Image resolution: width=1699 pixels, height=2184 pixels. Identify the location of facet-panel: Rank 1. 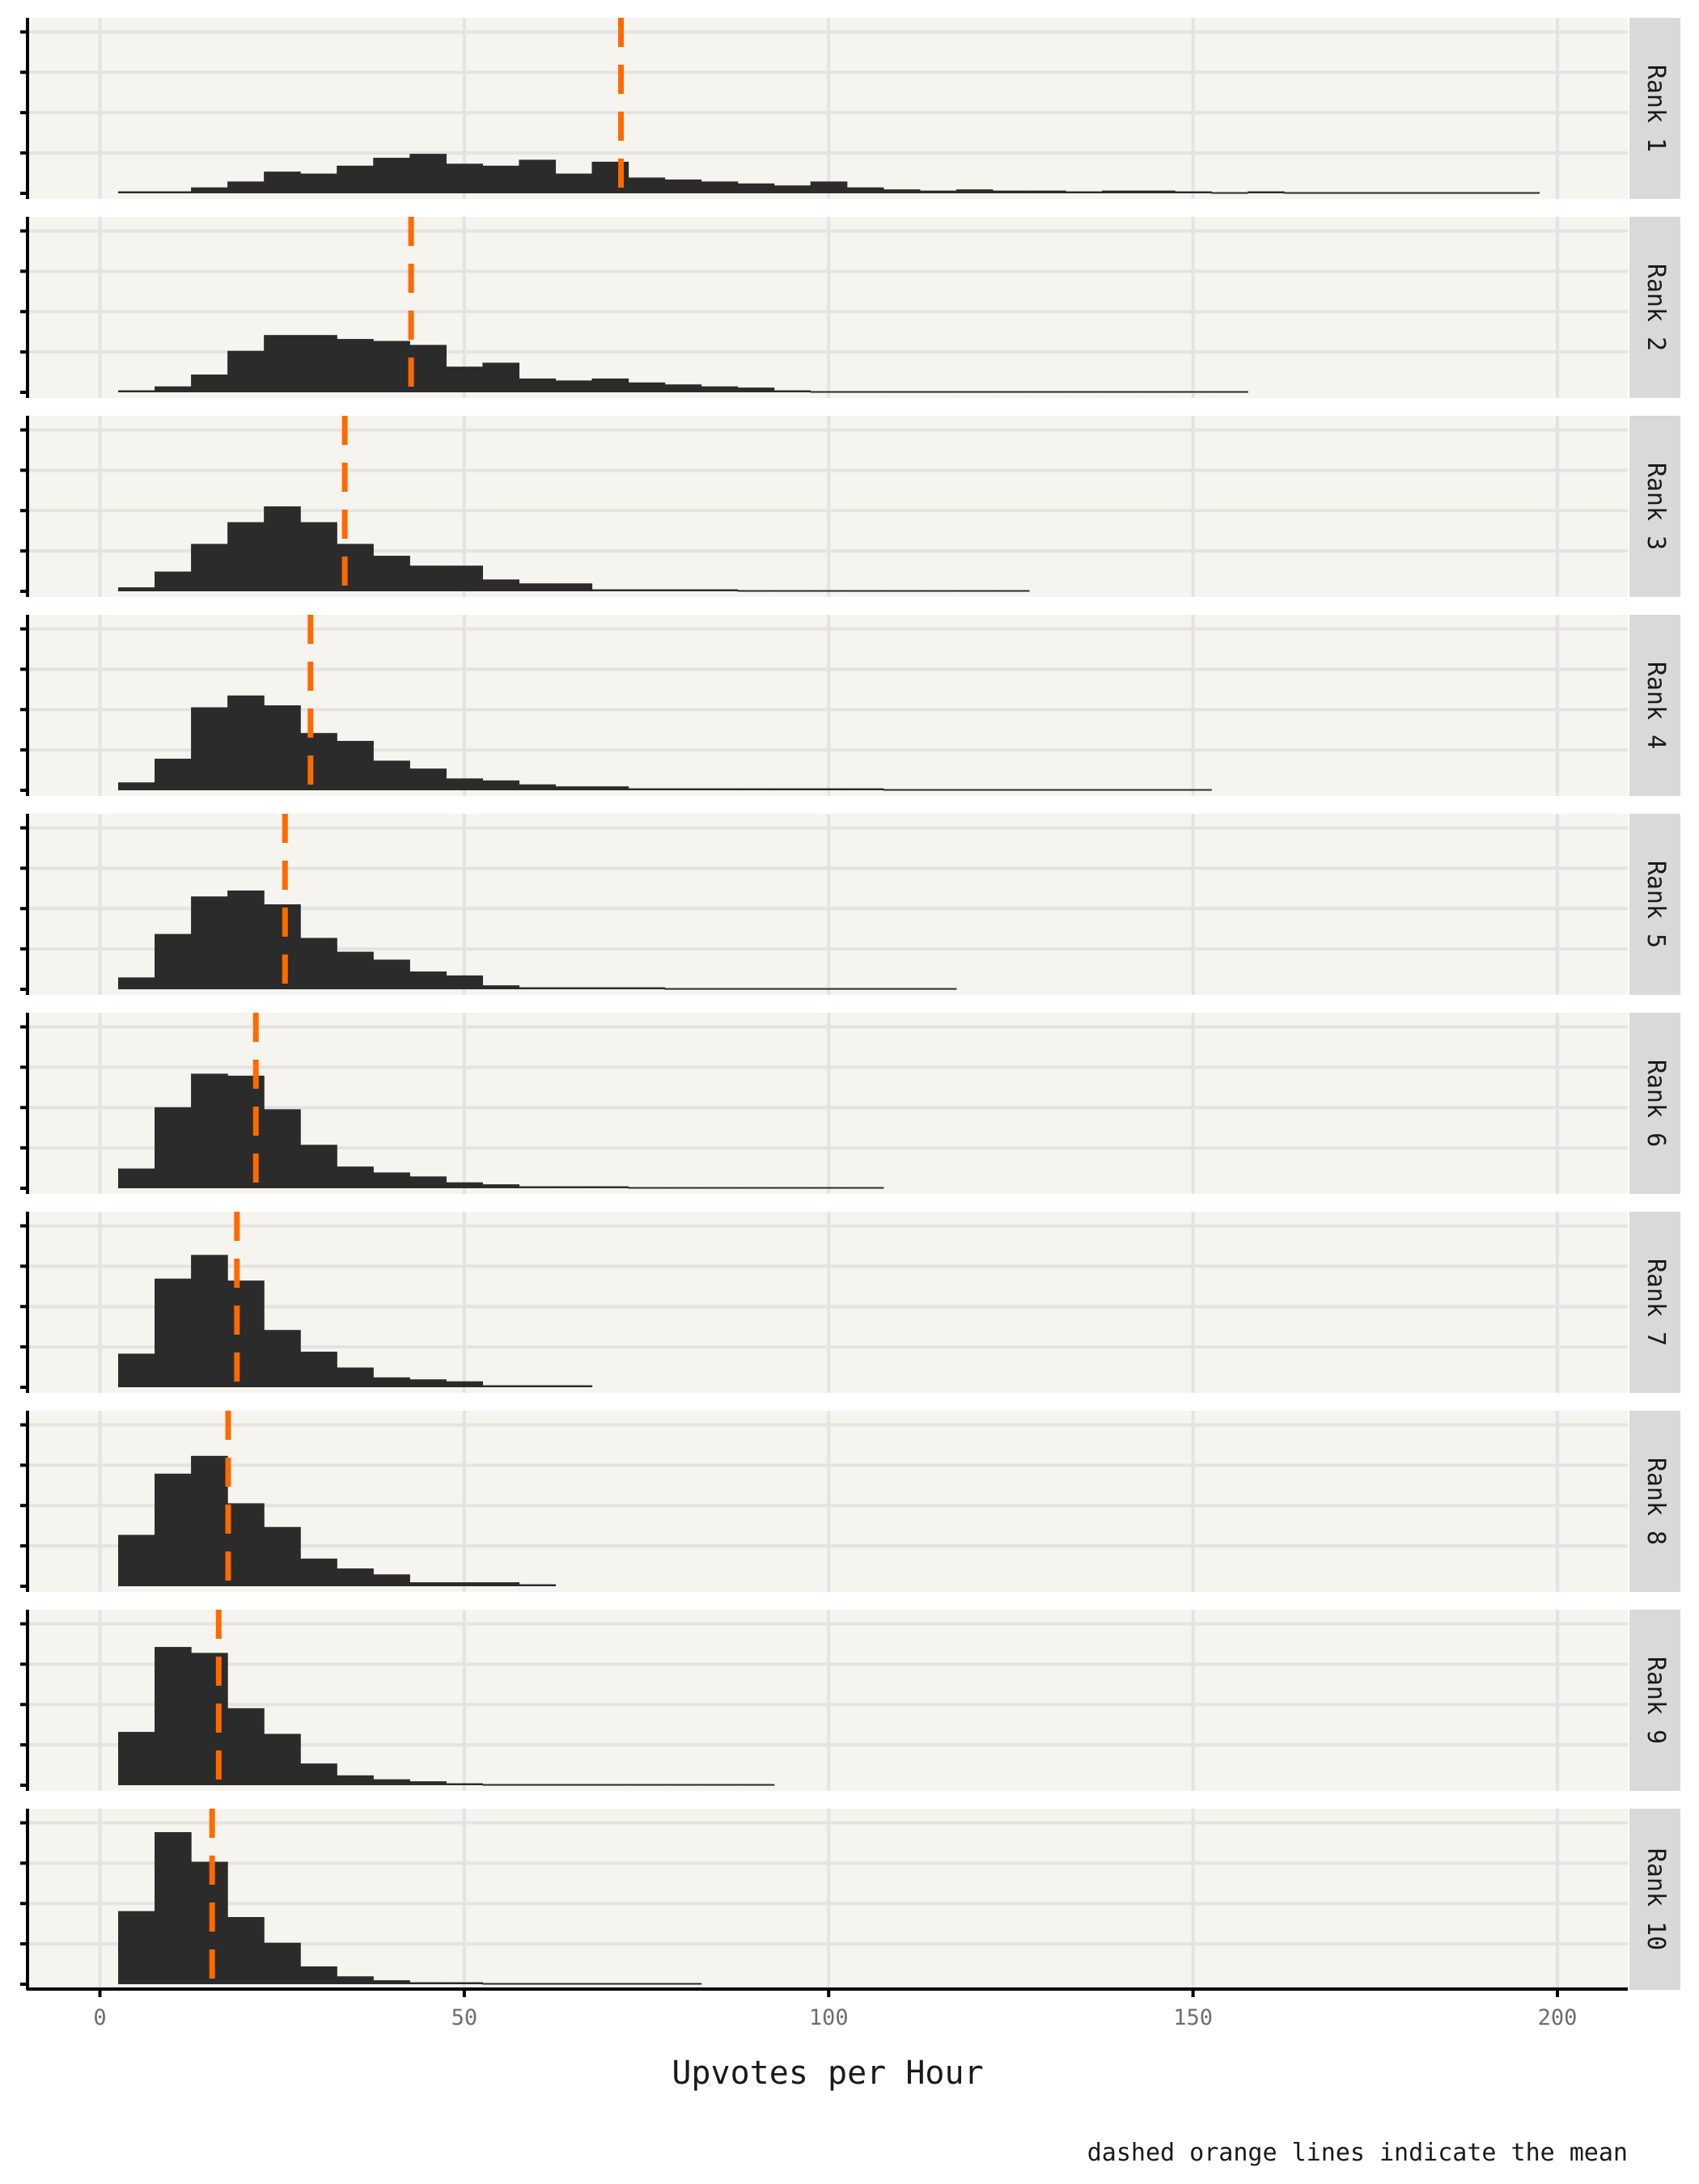
(850, 108).